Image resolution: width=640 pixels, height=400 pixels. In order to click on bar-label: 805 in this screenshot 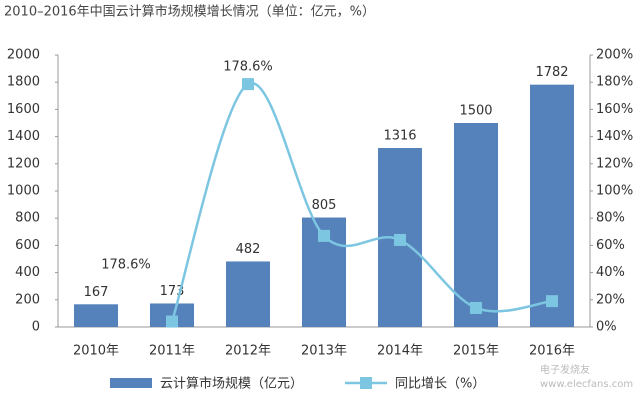, I will do `click(324, 205)`.